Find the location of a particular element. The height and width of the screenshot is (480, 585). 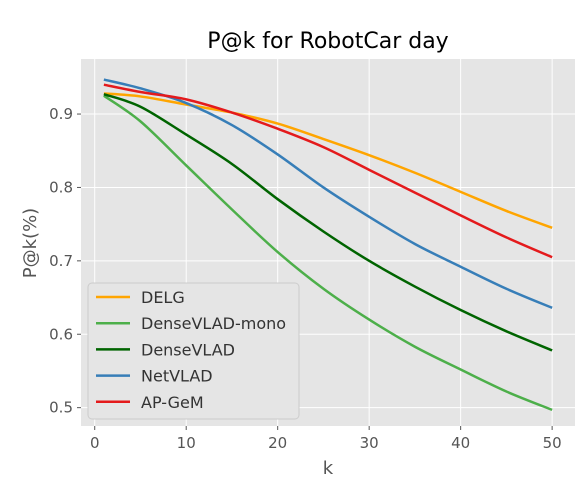

x-tick-label: 30 is located at coordinates (369, 443).